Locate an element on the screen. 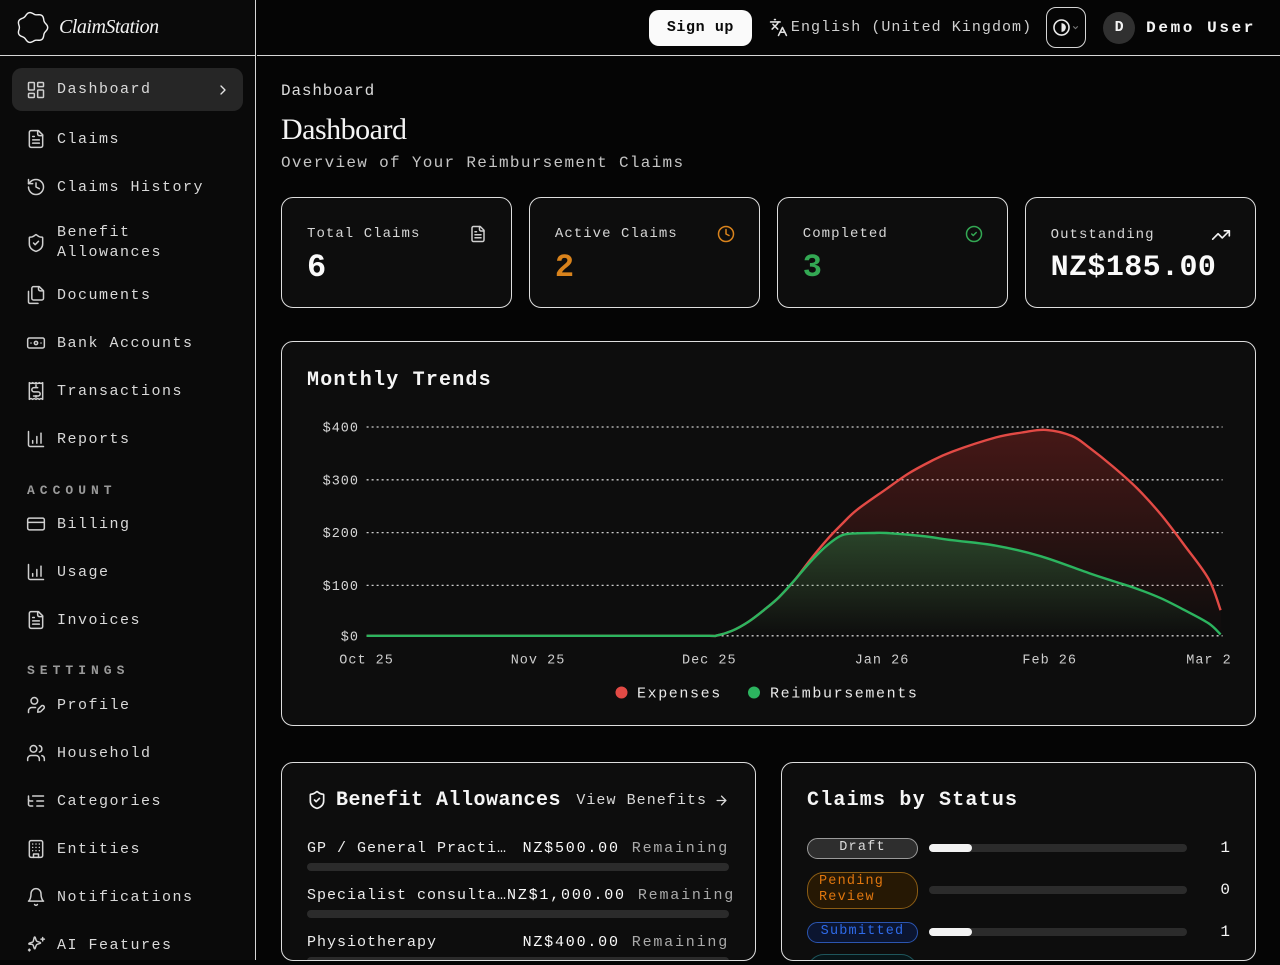 Image resolution: width=1280 pixels, height=965 pixels. svg-text: $400 is located at coordinates (341, 428).